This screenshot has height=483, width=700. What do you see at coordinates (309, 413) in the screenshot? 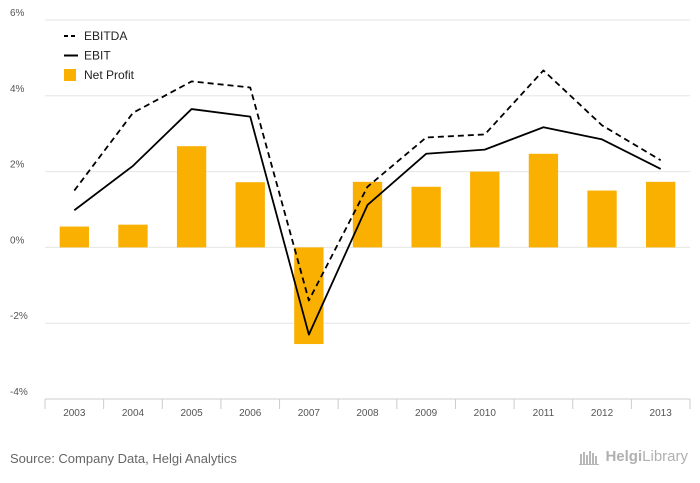
I see `x-tick-label: 2007` at bounding box center [309, 413].